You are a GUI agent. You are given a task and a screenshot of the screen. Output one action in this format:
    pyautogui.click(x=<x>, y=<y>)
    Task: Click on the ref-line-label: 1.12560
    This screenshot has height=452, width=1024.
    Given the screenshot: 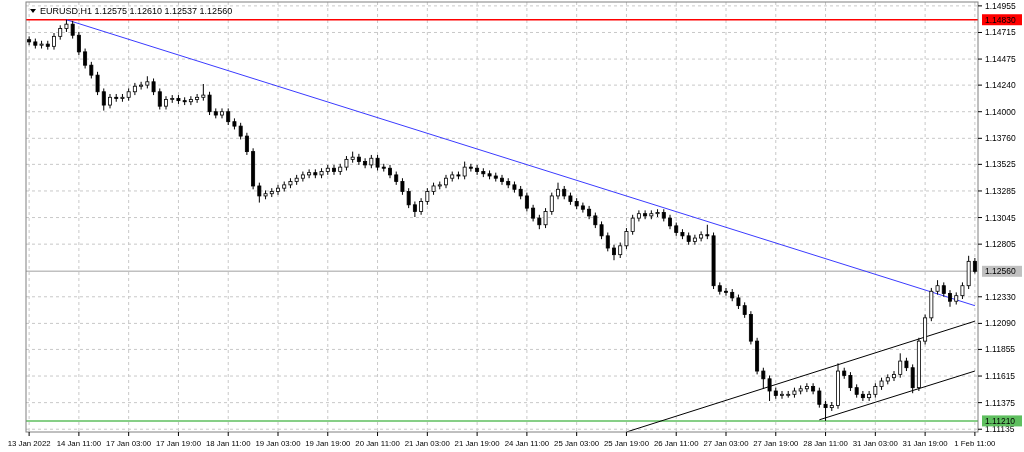 What is the action you would take?
    pyautogui.click(x=1000, y=271)
    